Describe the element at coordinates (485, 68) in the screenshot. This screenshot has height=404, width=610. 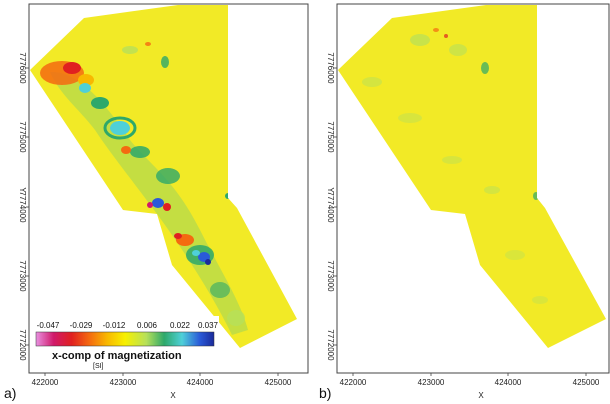
I see `anomaly-green-b3` at that location.